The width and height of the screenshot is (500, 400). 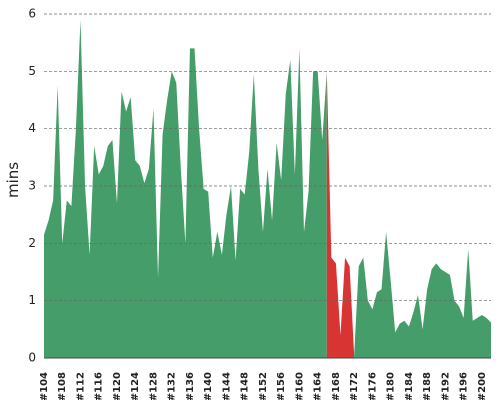 I want to click on y-tick-label: 5, so click(x=32, y=71).